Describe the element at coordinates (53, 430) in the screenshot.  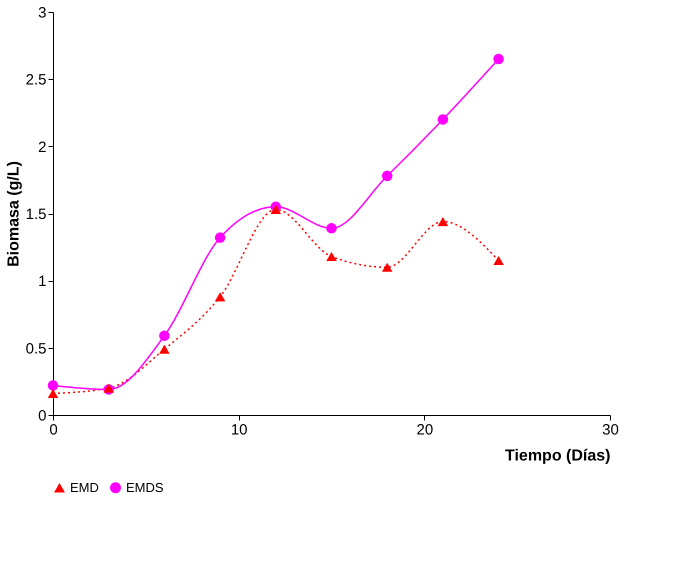
I see `x-tick-label: 0` at that location.